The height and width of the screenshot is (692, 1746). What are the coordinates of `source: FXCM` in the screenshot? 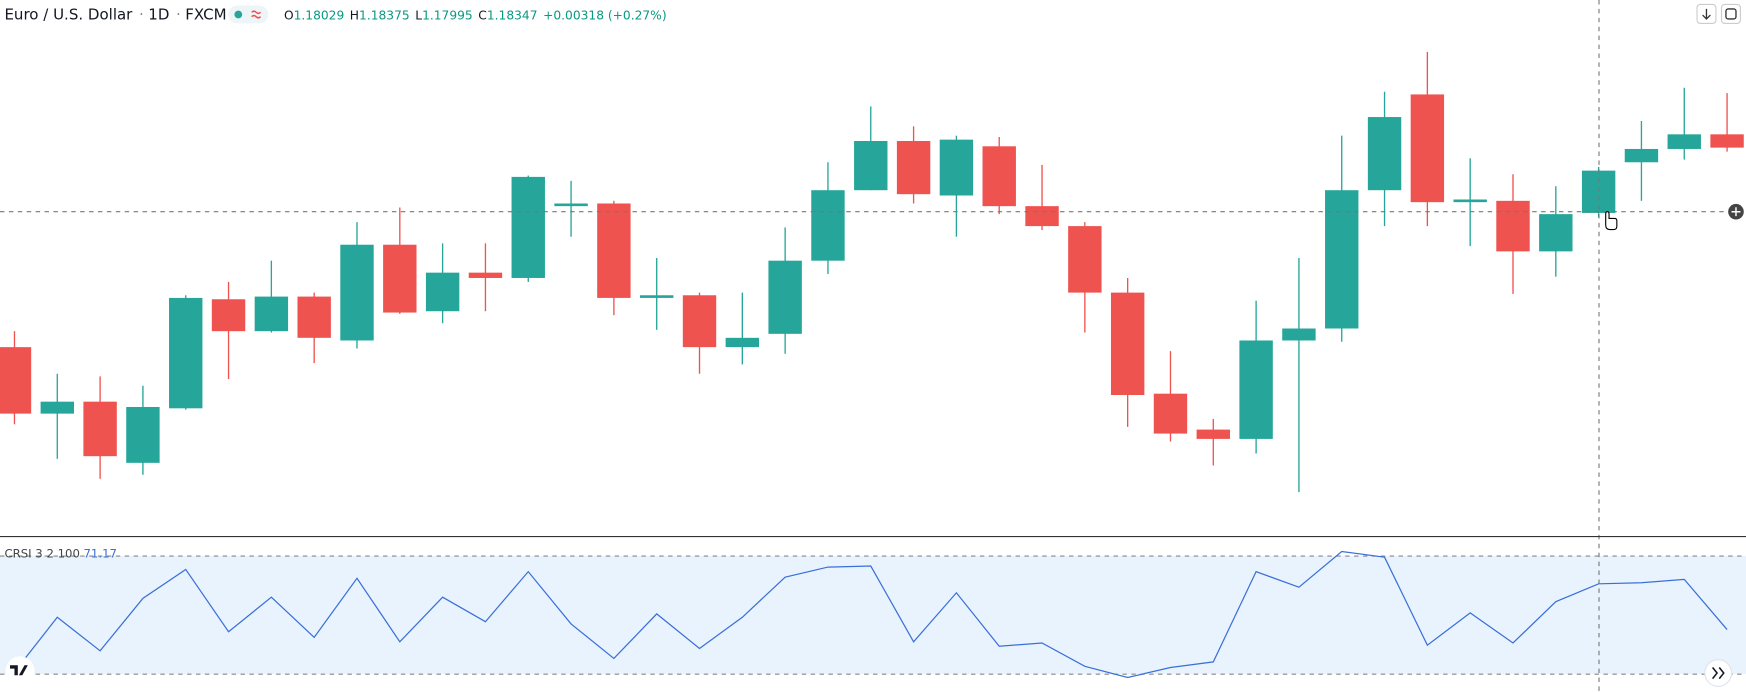 It's located at (205, 14).